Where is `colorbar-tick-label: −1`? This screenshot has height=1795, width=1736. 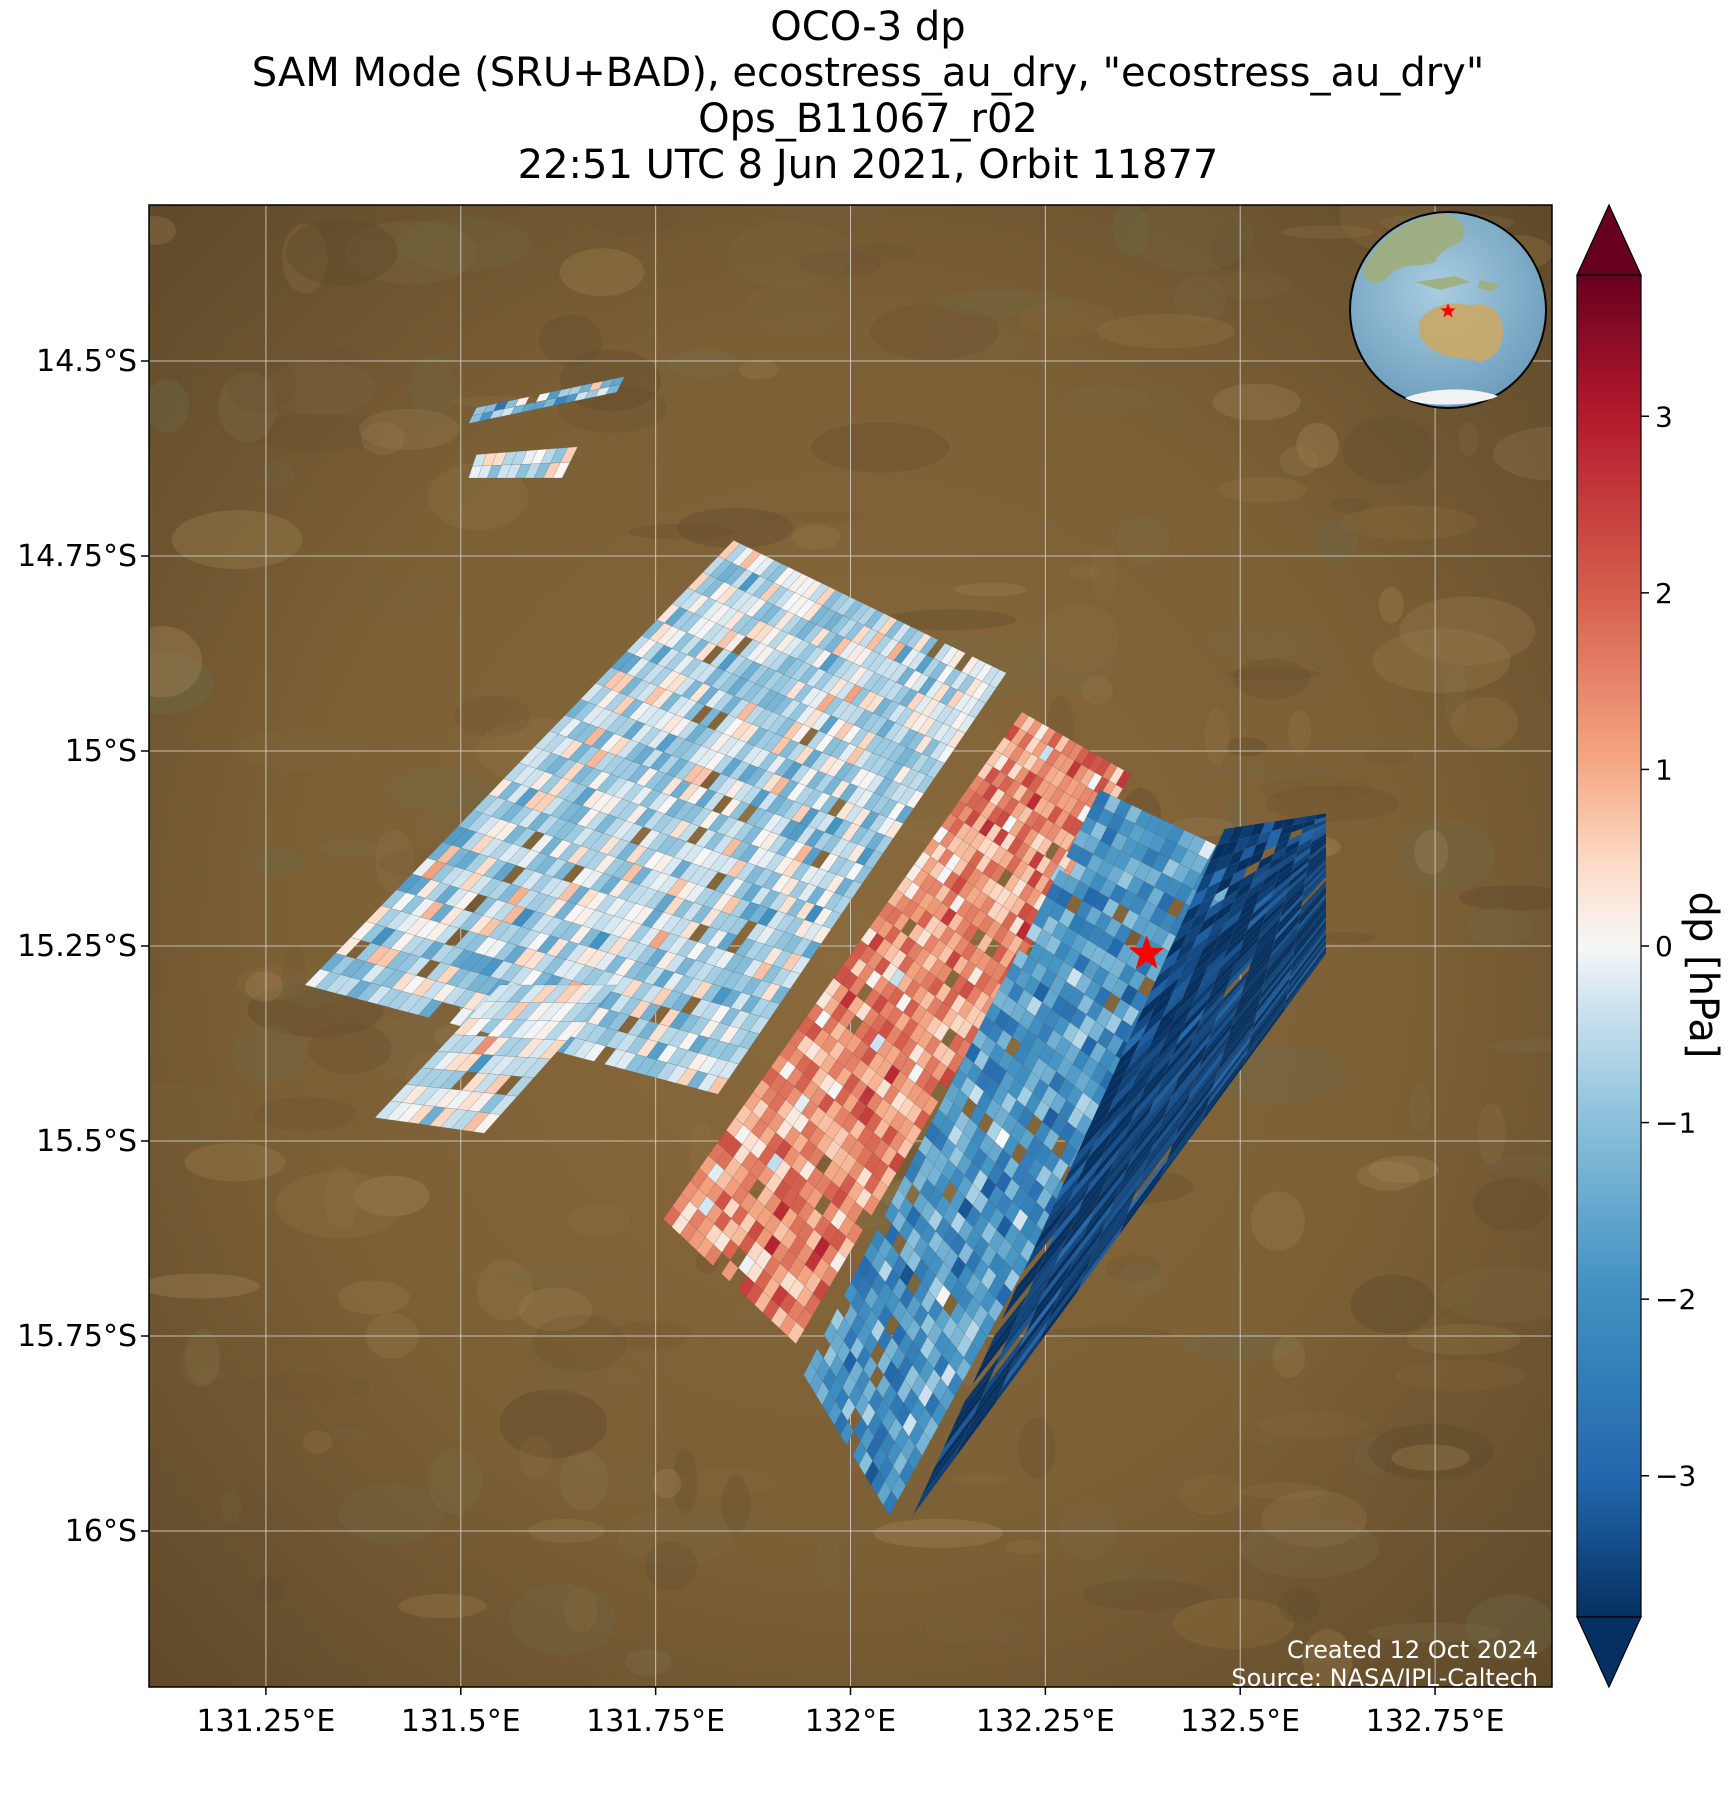
colorbar-tick-label: −1 is located at coordinates (1675, 1123).